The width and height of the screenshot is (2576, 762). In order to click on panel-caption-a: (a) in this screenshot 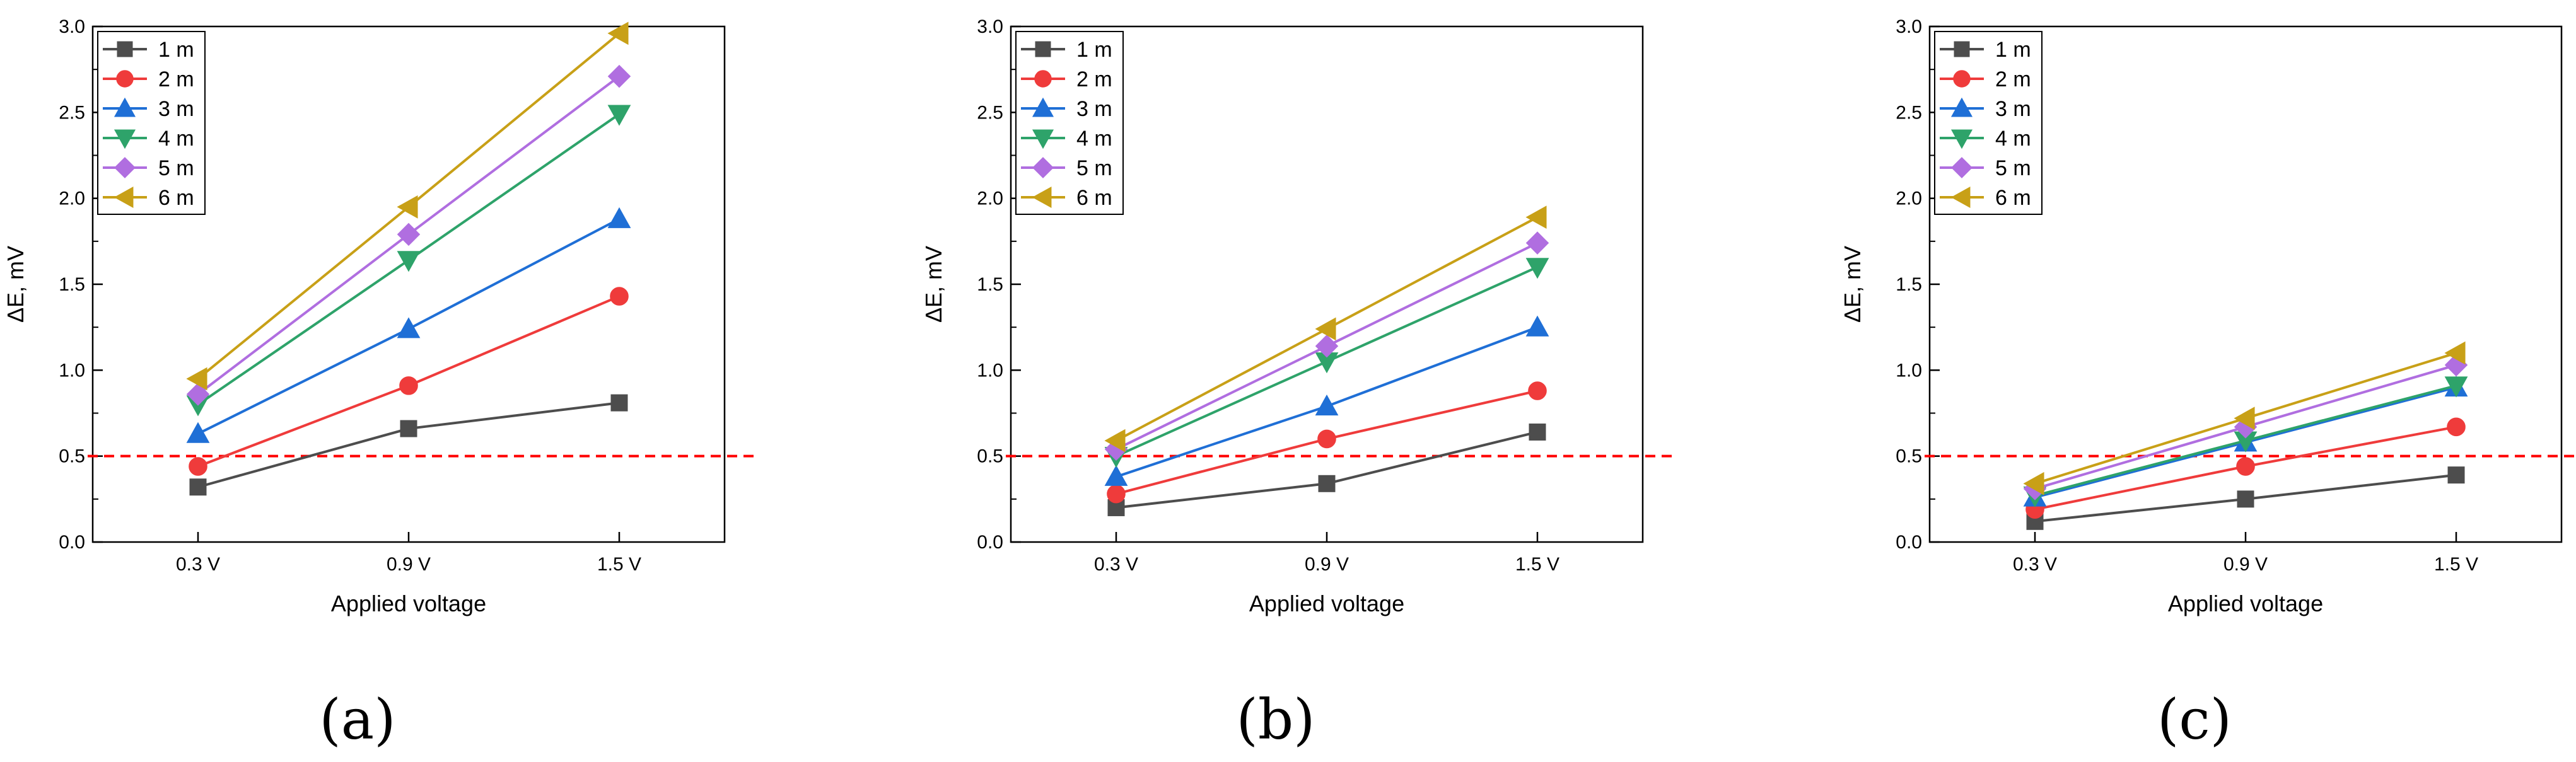, I will do `click(358, 719)`.